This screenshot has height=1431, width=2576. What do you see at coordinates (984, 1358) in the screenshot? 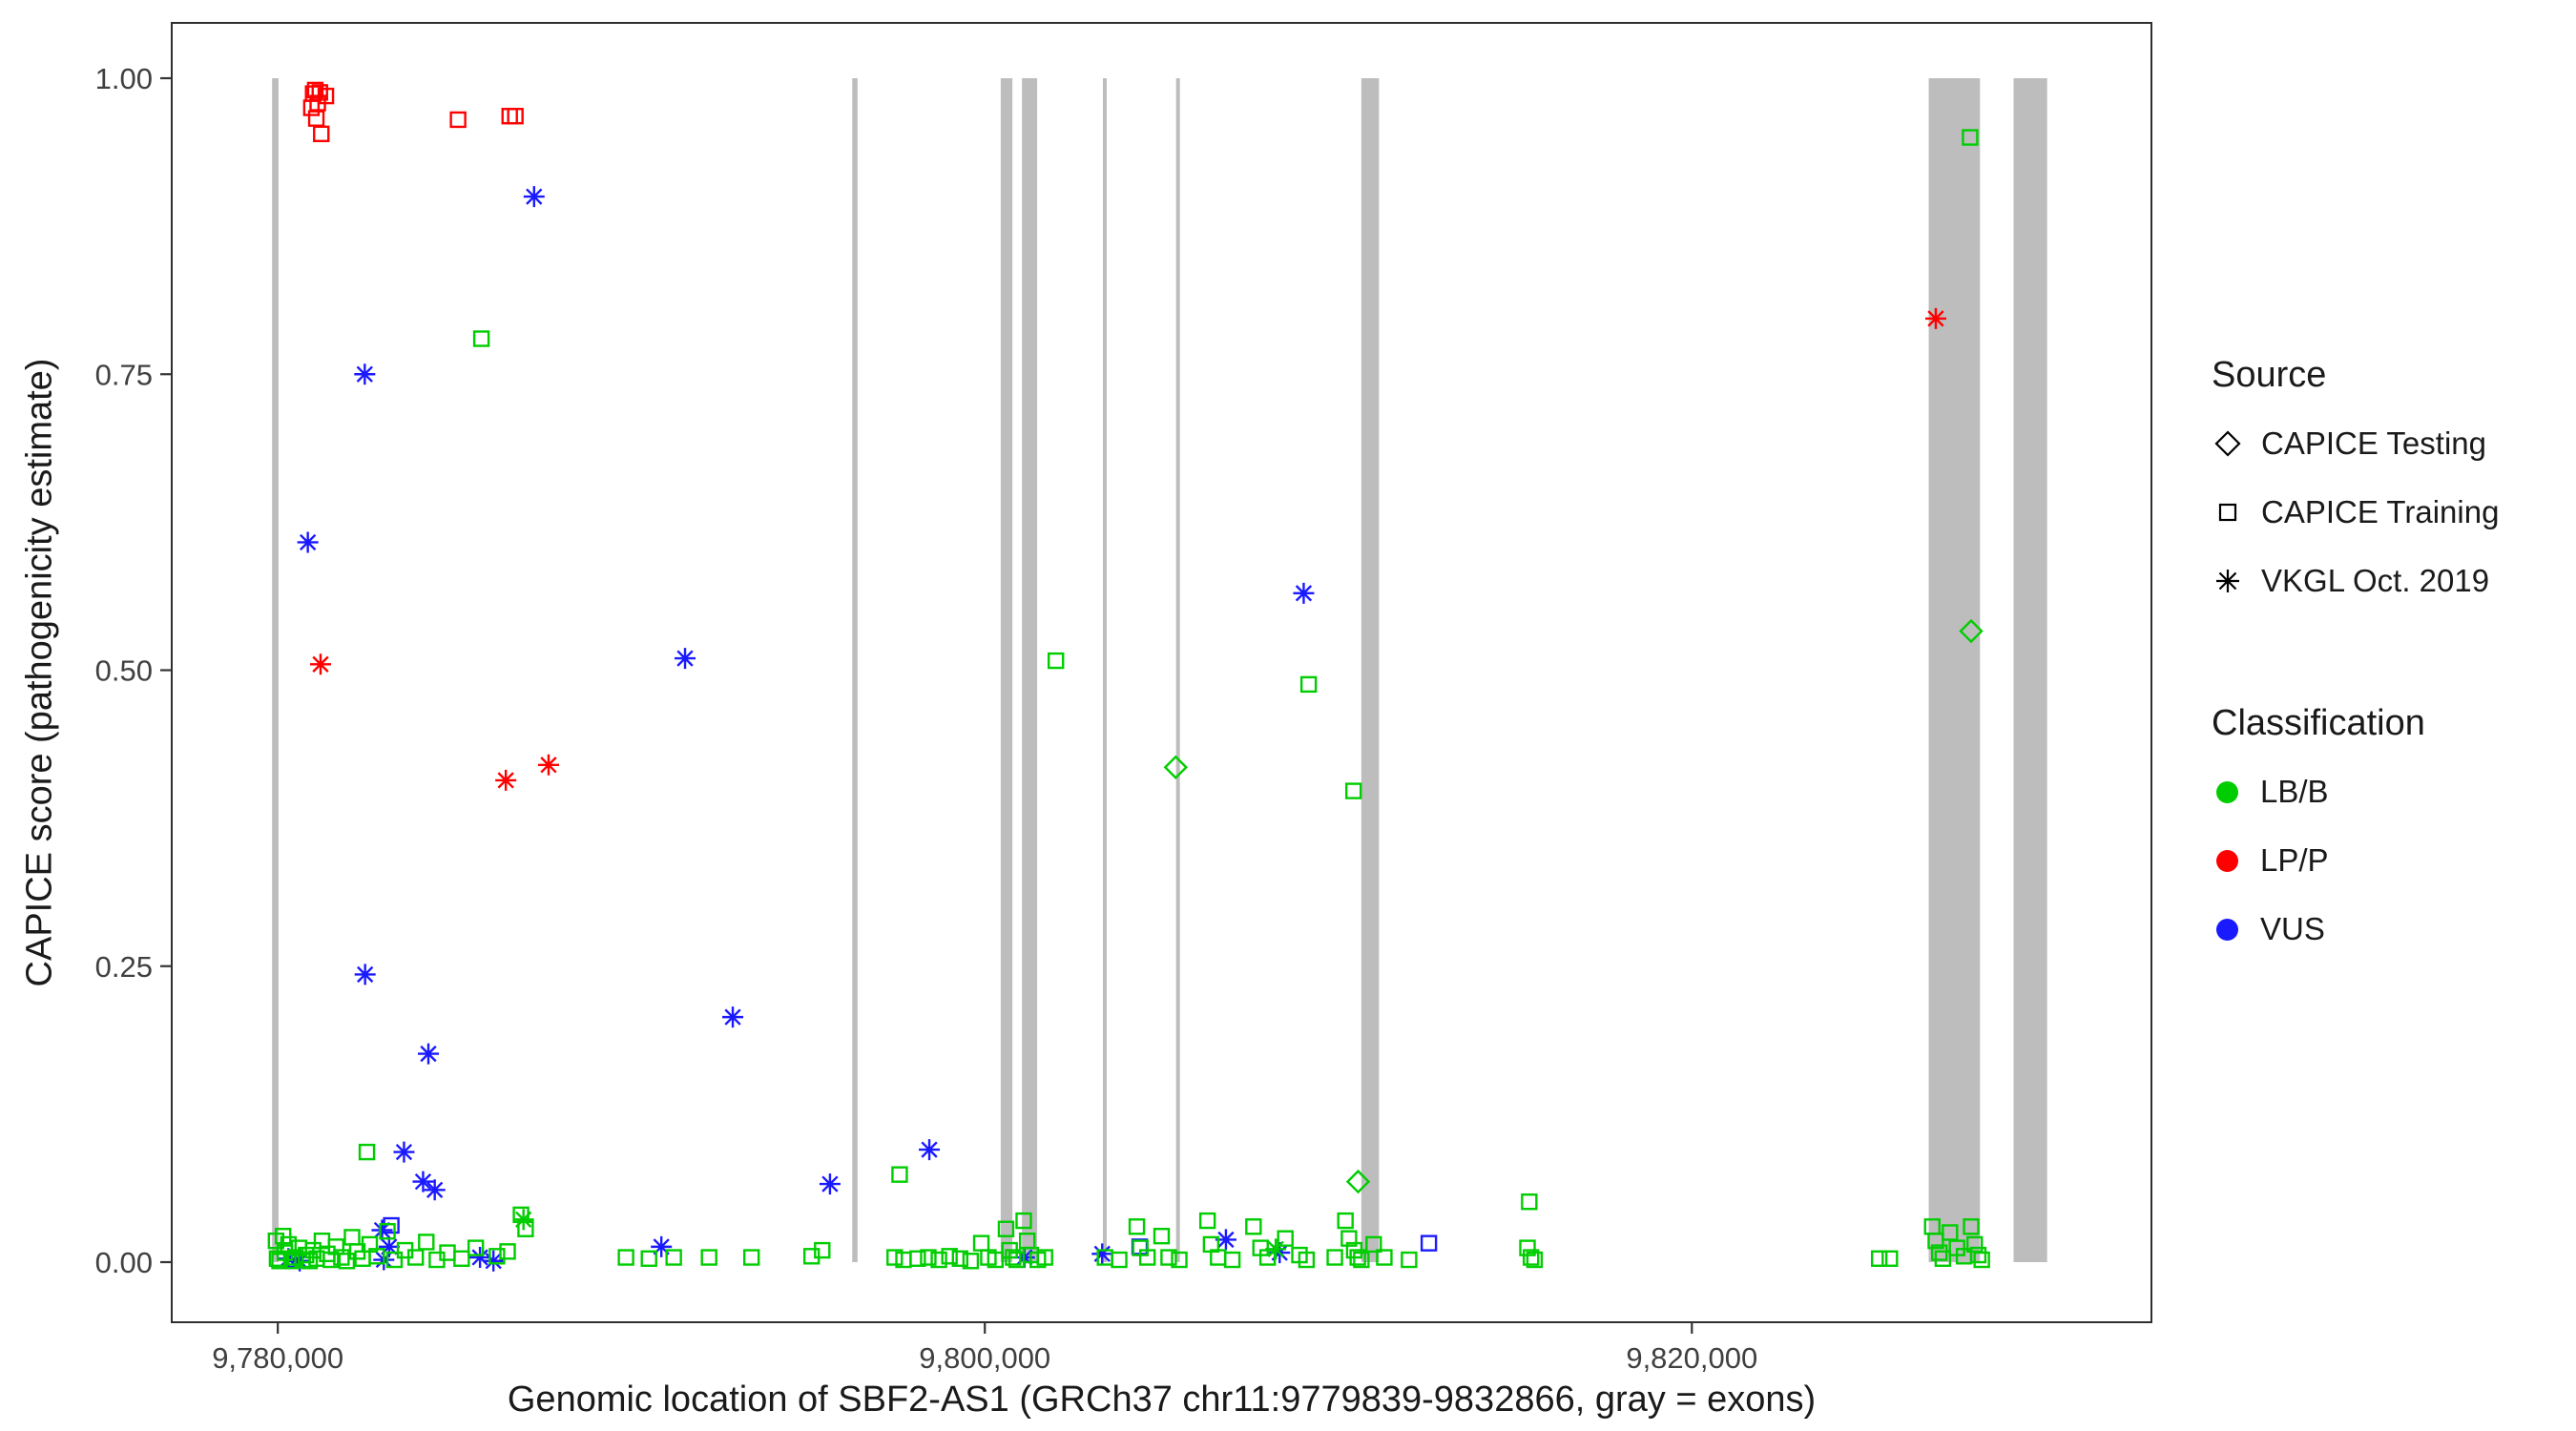
I see `x-tick-label: 9,800,000` at bounding box center [984, 1358].